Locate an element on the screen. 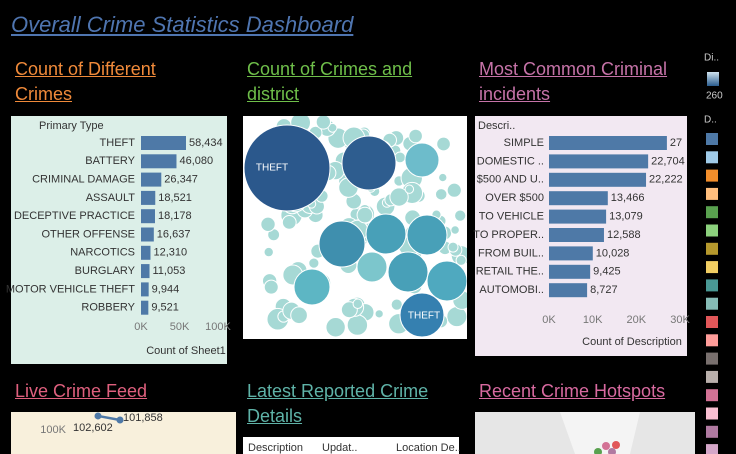 The width and height of the screenshot is (736, 454). value-label: 102,602 is located at coordinates (93, 428).